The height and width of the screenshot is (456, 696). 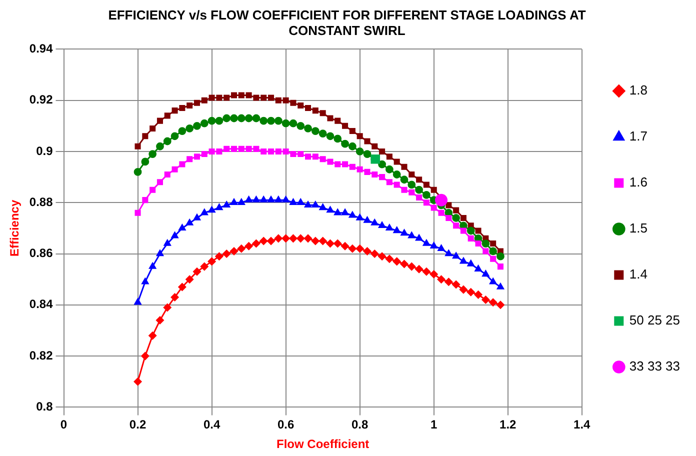 I want to click on x-tick-label: 0, so click(x=64, y=425).